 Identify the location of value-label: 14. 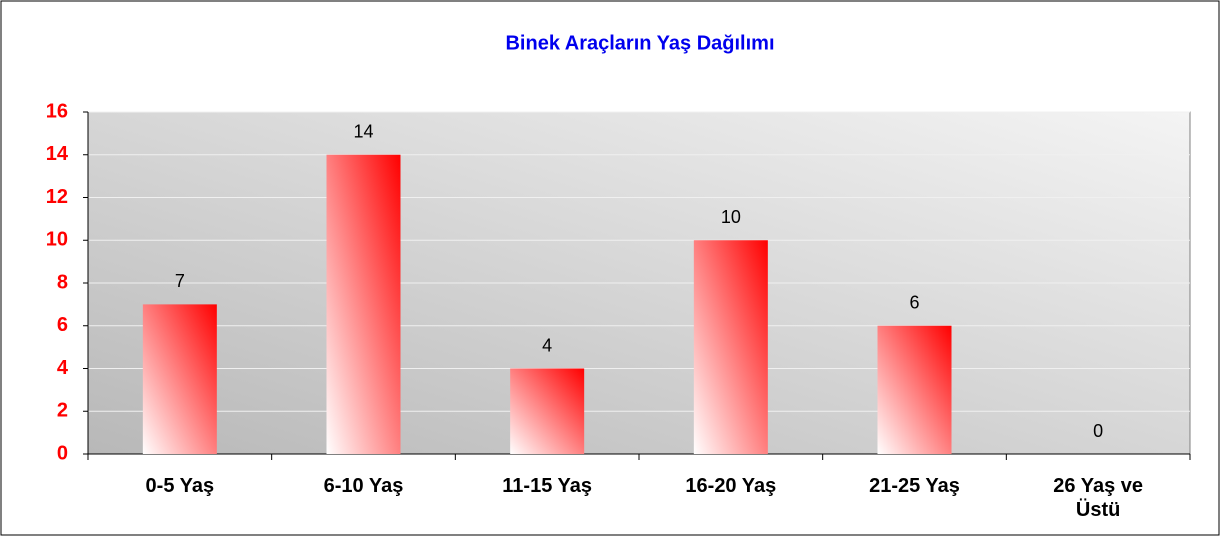
(363, 132).